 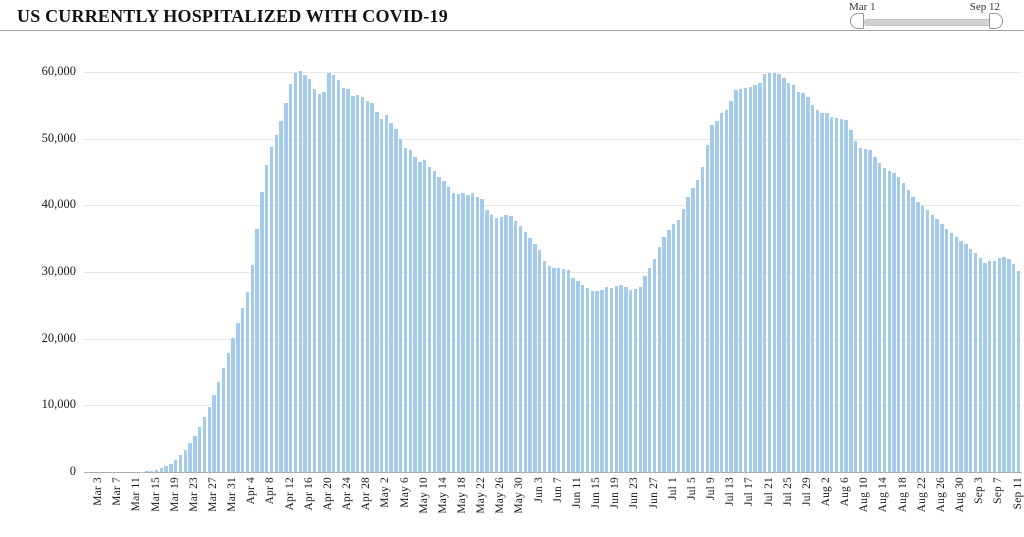 I want to click on x-tick-label: Apr 28, so click(x=366, y=494).